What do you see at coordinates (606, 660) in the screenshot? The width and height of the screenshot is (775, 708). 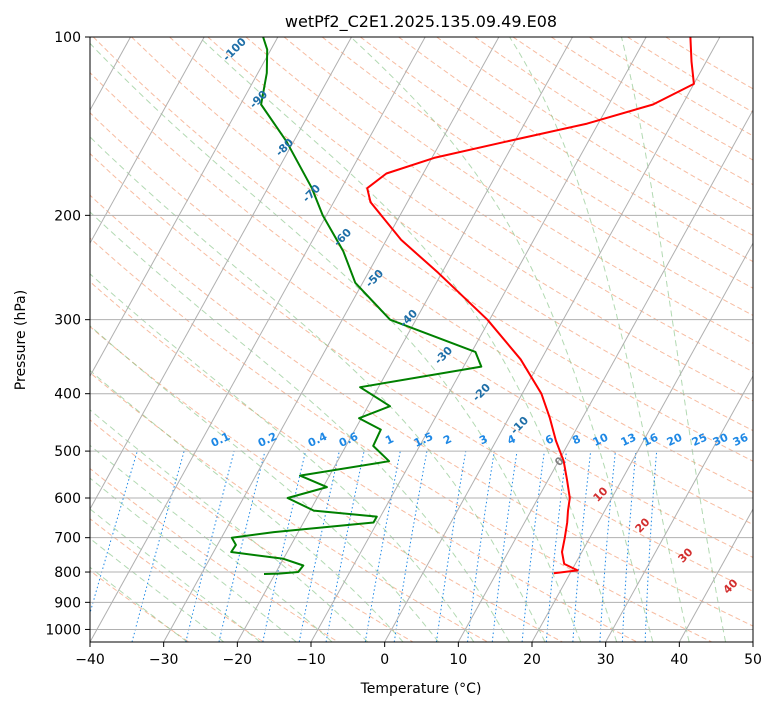 I see `x-tick-label: 30` at bounding box center [606, 660].